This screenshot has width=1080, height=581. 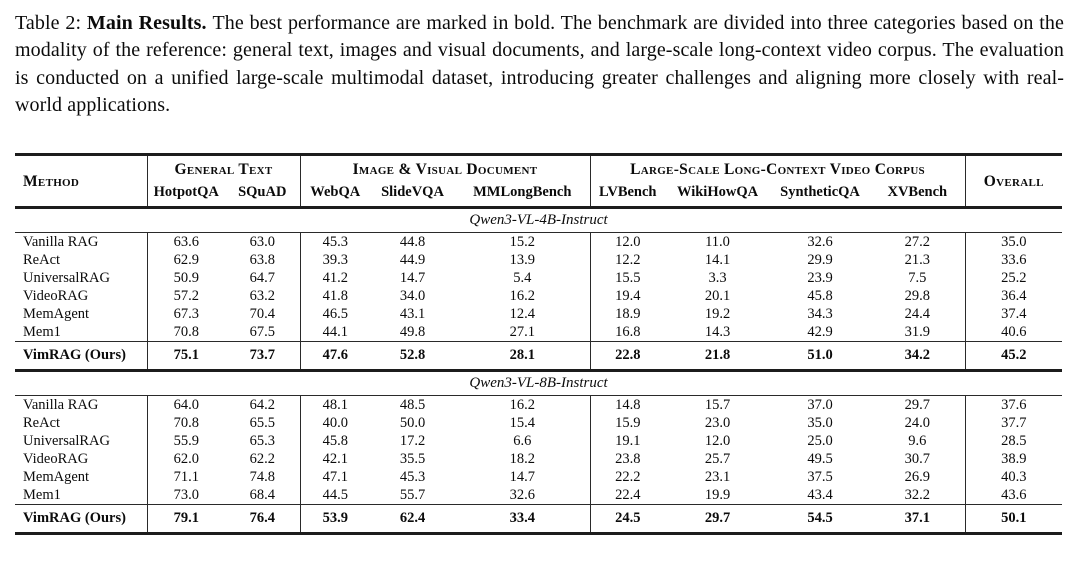 What do you see at coordinates (1013, 422) in the screenshot?
I see `overall-value-cell: 37.7` at bounding box center [1013, 422].